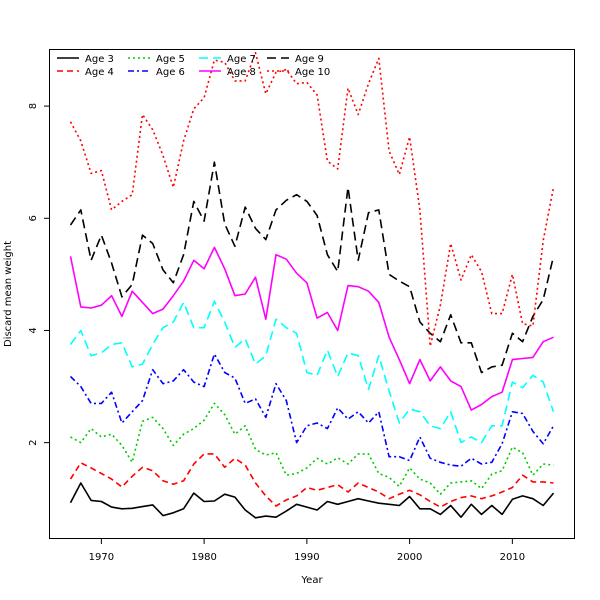 Image resolution: width=600 pixels, height=600 pixels. Describe the element at coordinates (8, 294) in the screenshot. I see `y-axis-label: Discard mean weight` at that location.